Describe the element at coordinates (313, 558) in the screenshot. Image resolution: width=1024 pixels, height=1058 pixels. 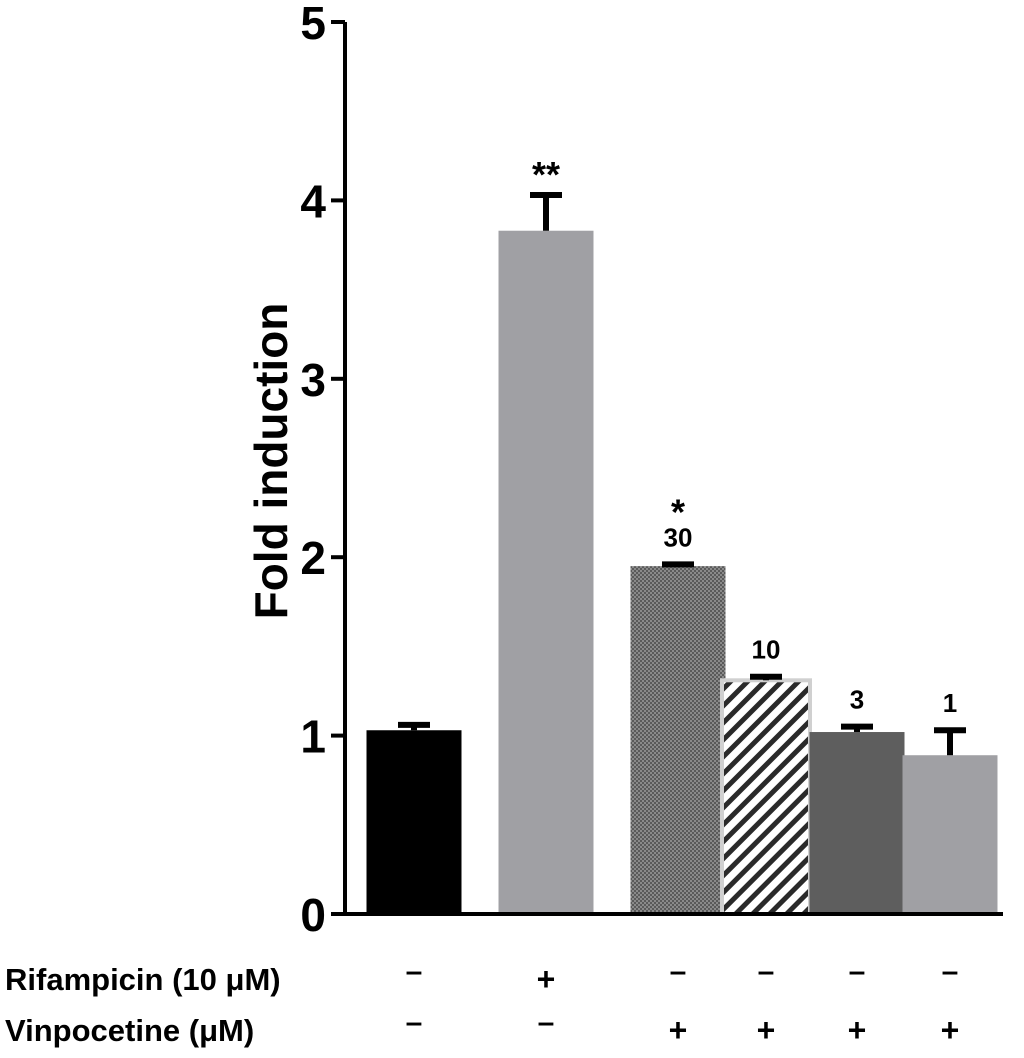
I see `y-tick-label-2: 2` at that location.